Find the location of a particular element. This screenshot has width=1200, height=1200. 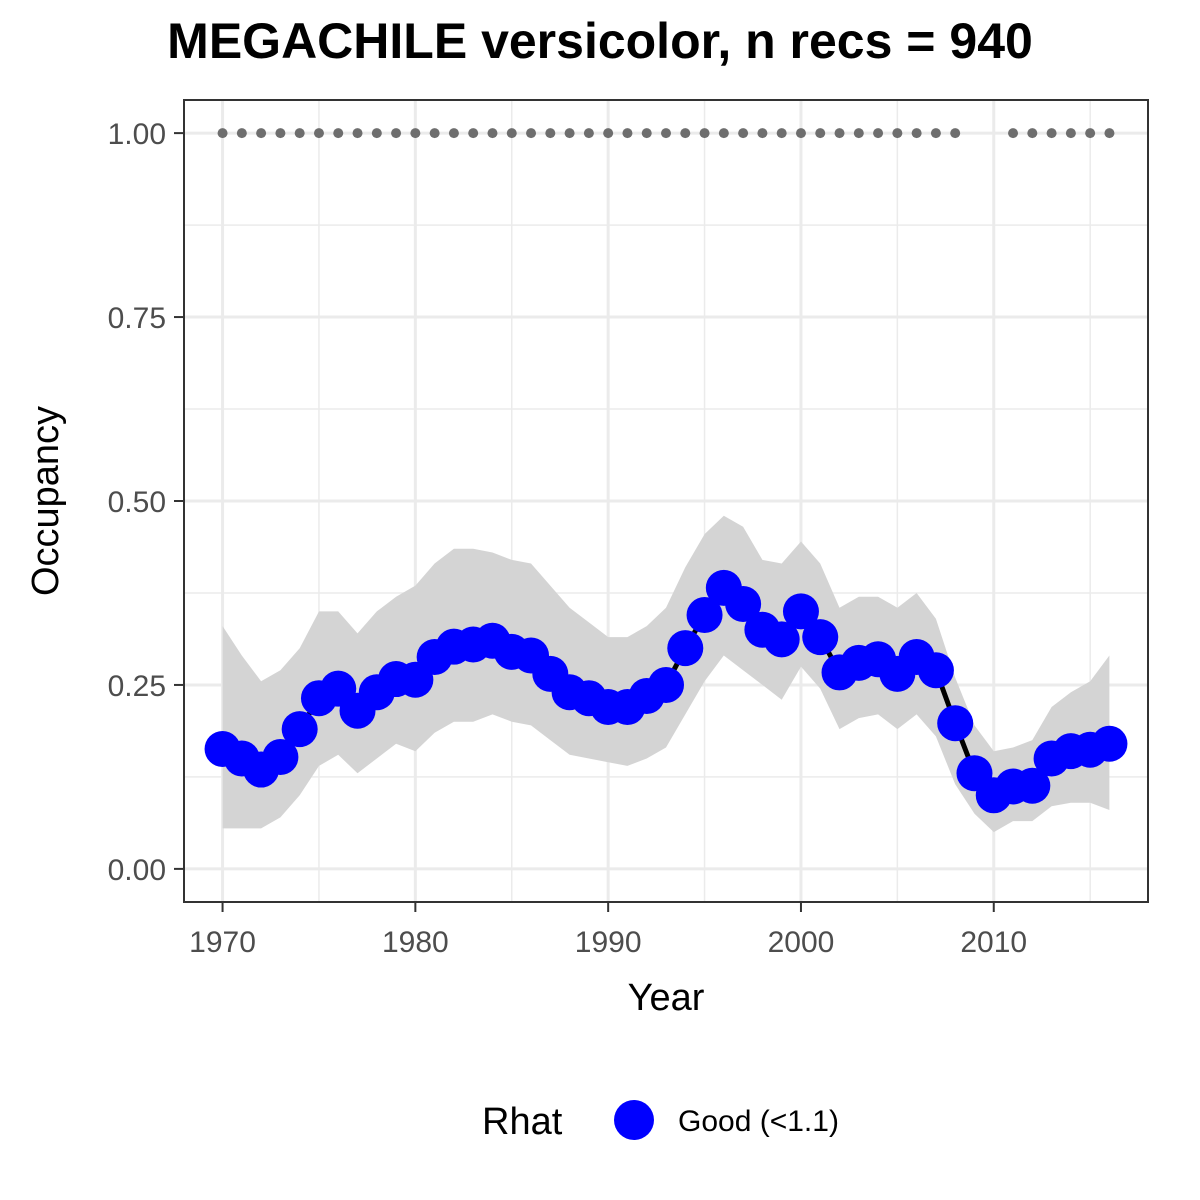

legend-label-good: Good (<1.1) is located at coordinates (758, 1121).